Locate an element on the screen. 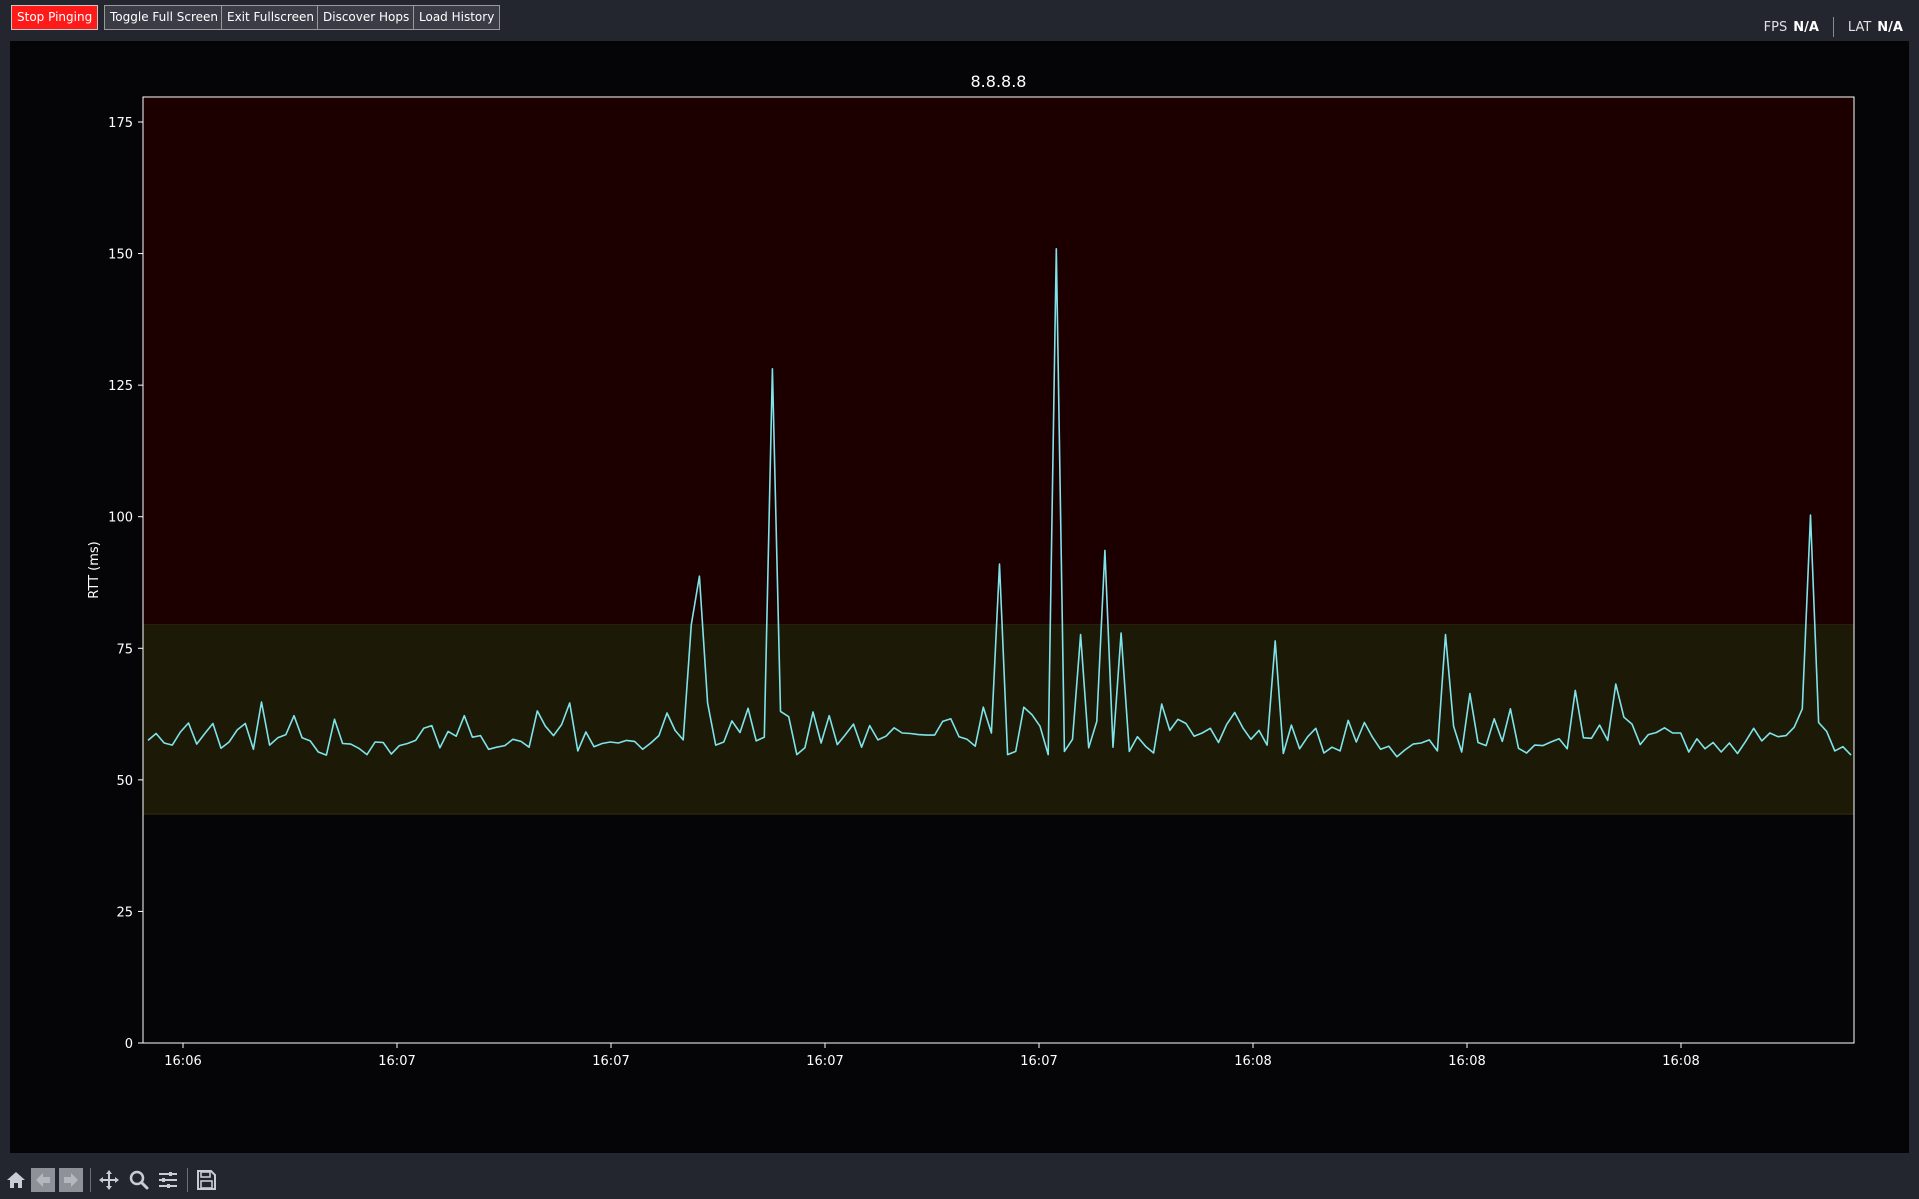 The height and width of the screenshot is (1199, 1919). exit-fullscreen-button: Exit Fullscreen is located at coordinates (270, 17).